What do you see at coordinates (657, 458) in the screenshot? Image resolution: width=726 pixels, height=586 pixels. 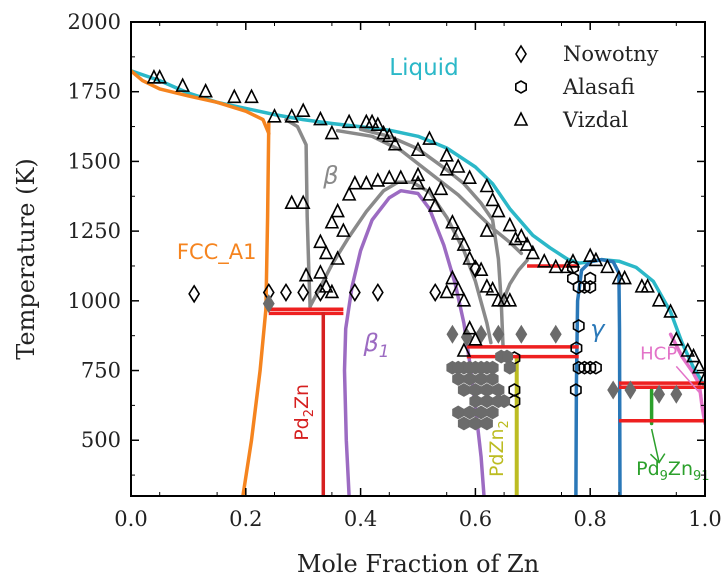 I see `pd9zn91-arrow-head` at bounding box center [657, 458].